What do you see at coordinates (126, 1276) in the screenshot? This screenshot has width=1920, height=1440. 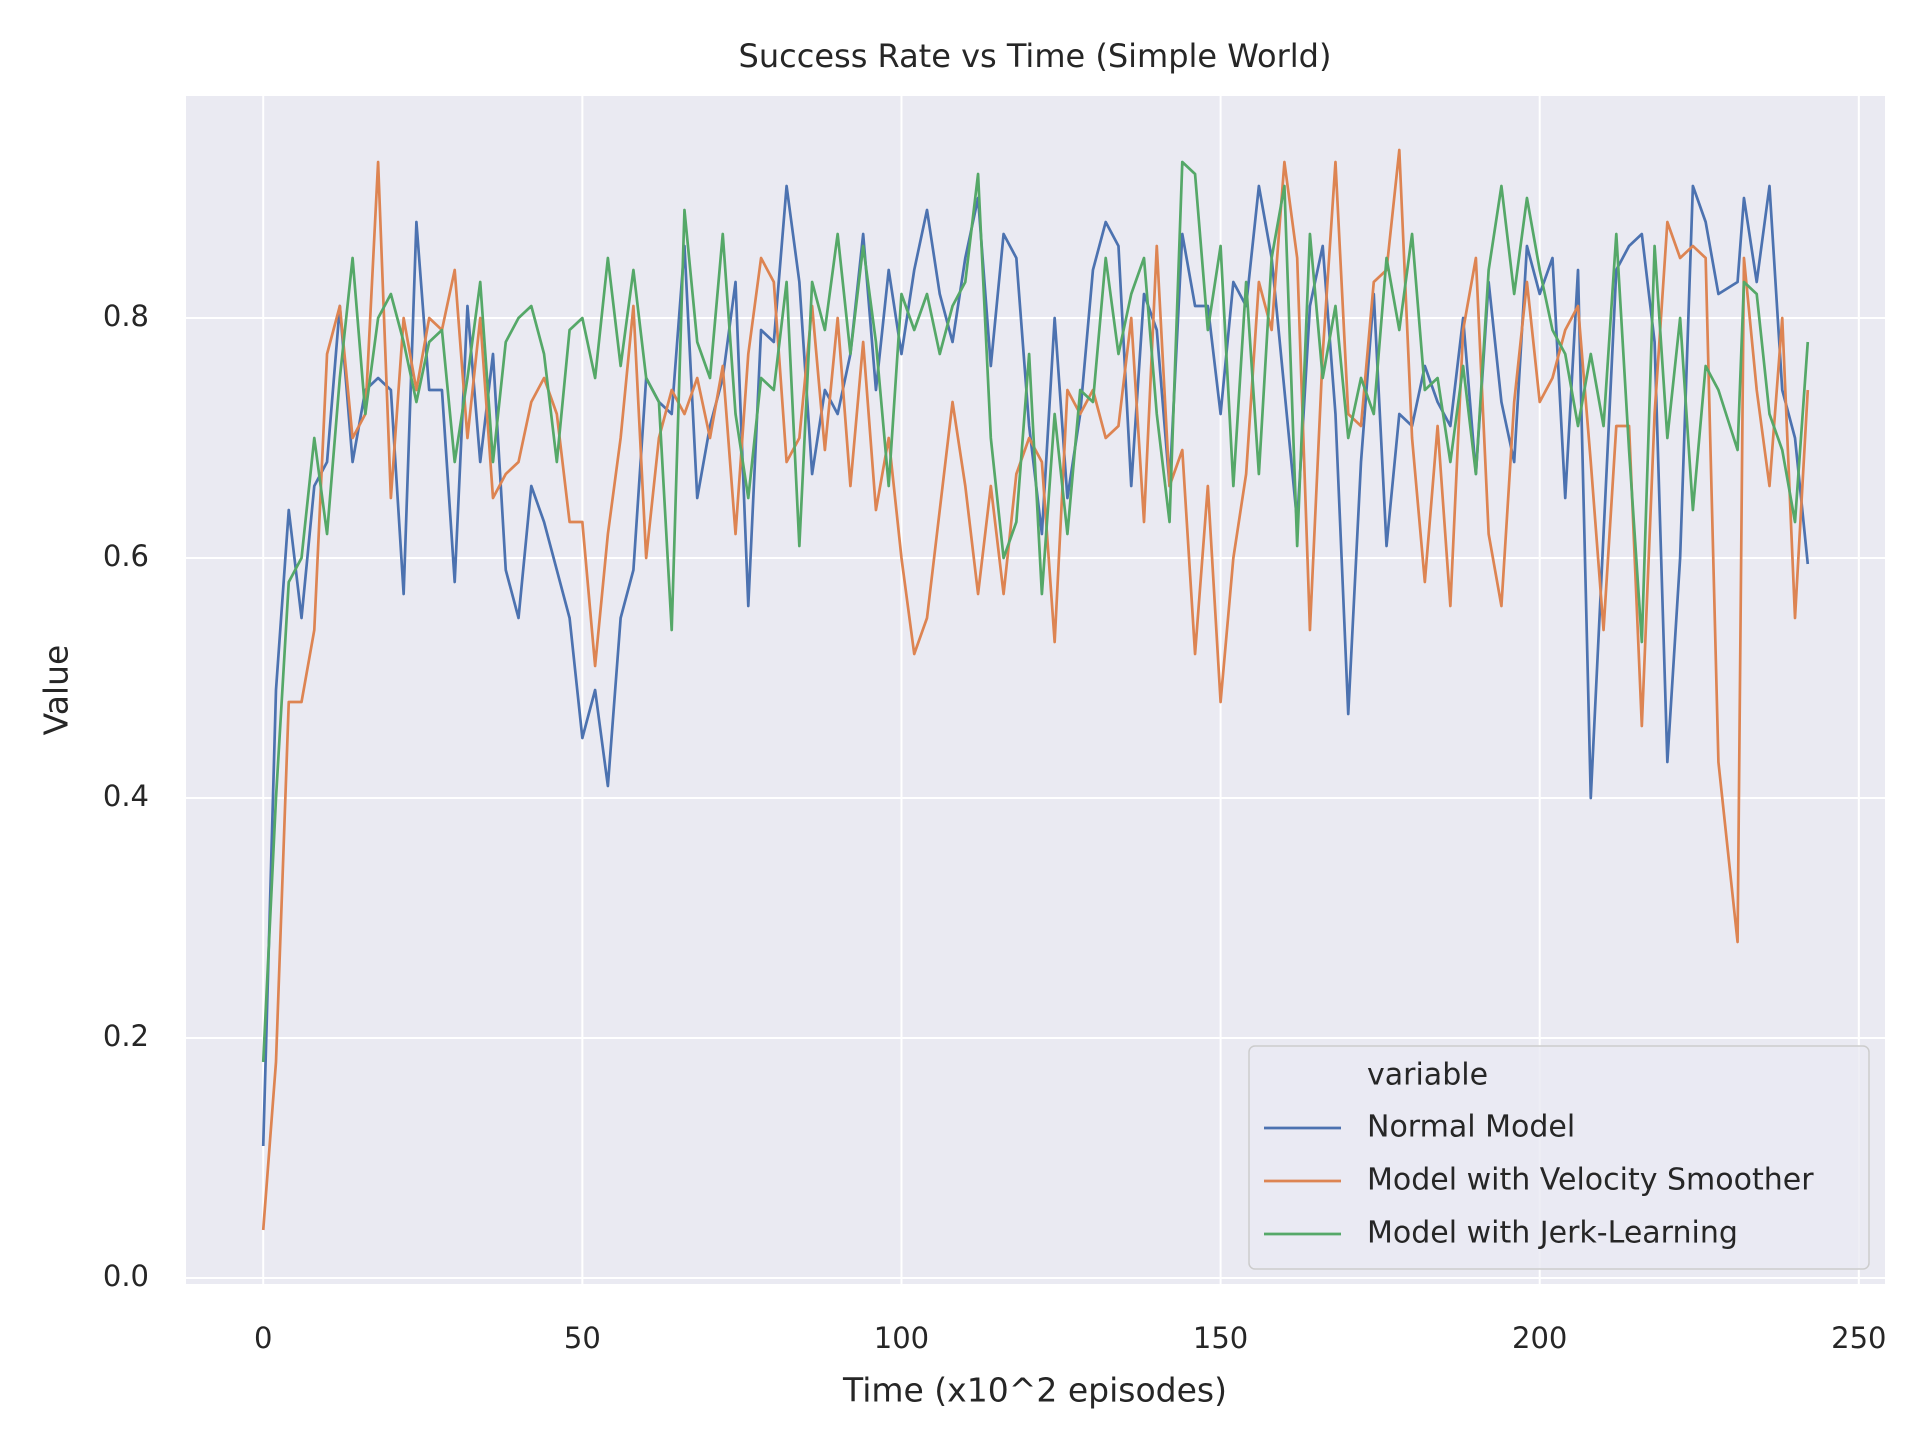 I see `y-tick-label: 0.0` at bounding box center [126, 1276].